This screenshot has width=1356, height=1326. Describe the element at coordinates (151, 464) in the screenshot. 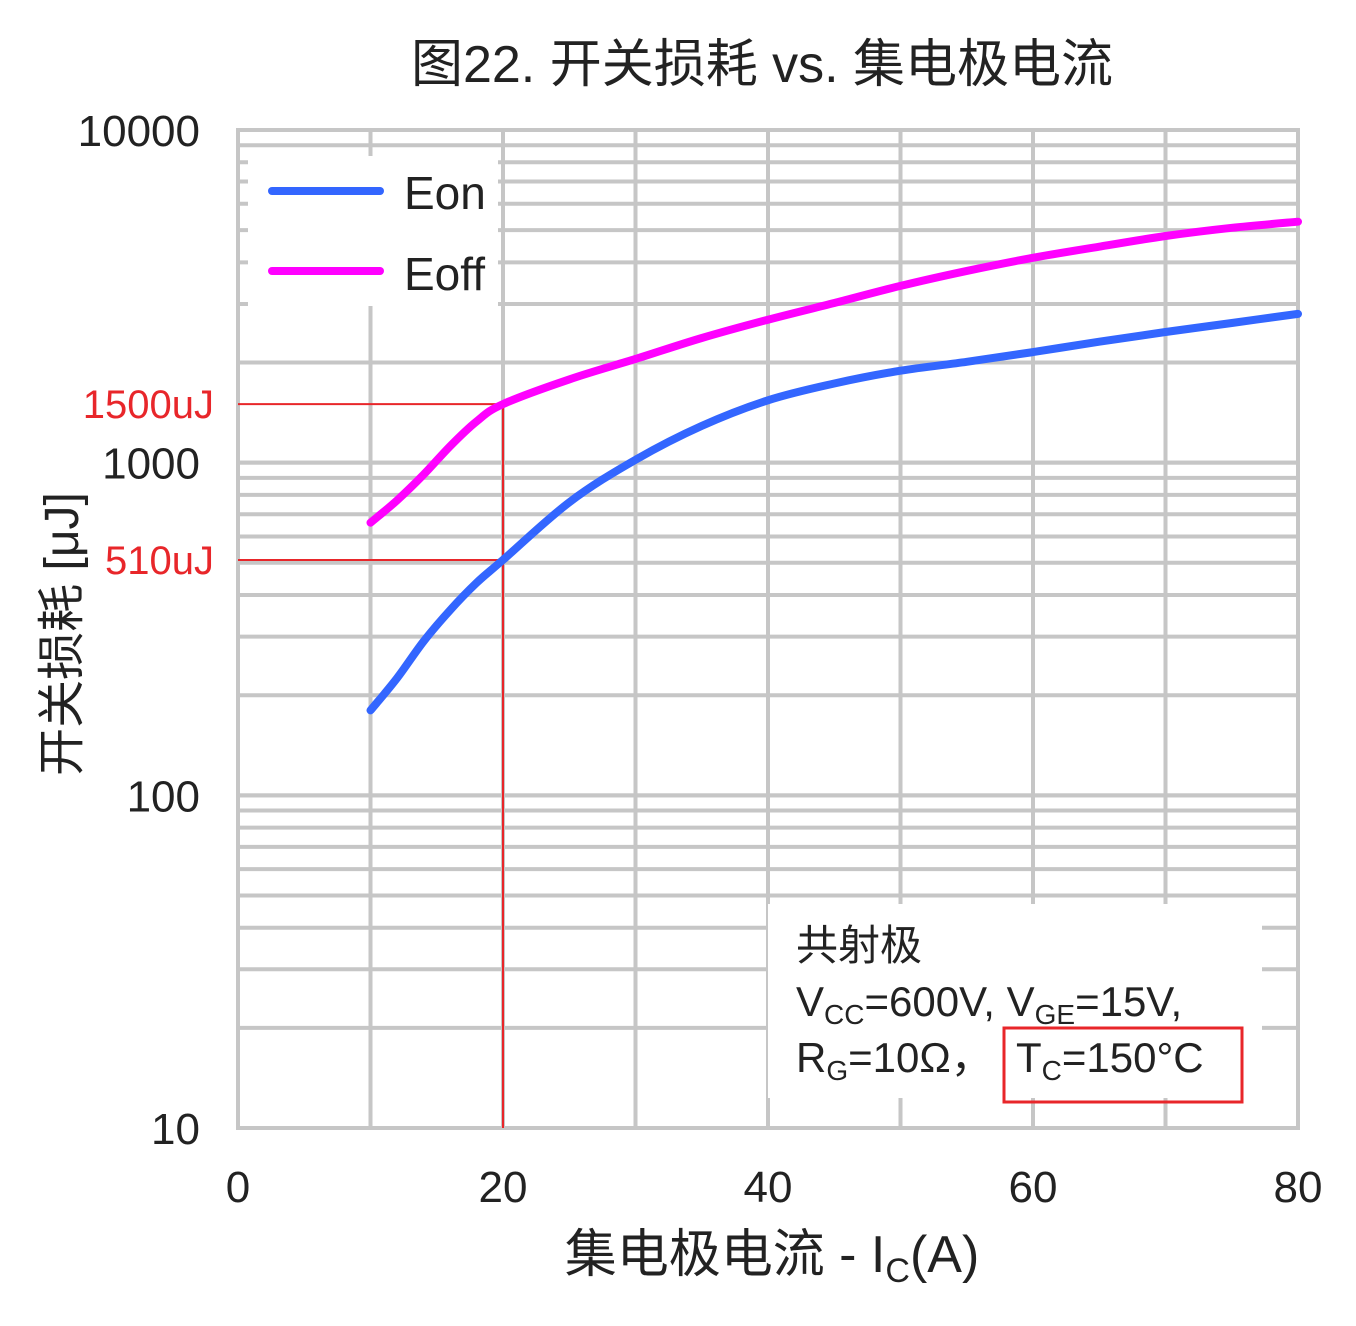

I see `y-tick-label: 1000` at that location.